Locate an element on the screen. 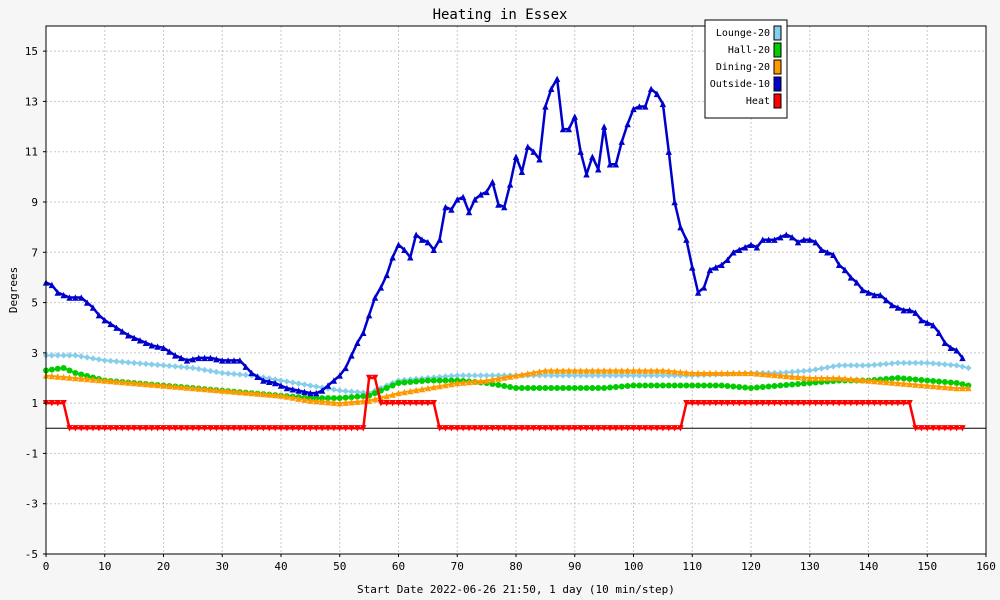  y-tick-label: -3 is located at coordinates (31, 504).